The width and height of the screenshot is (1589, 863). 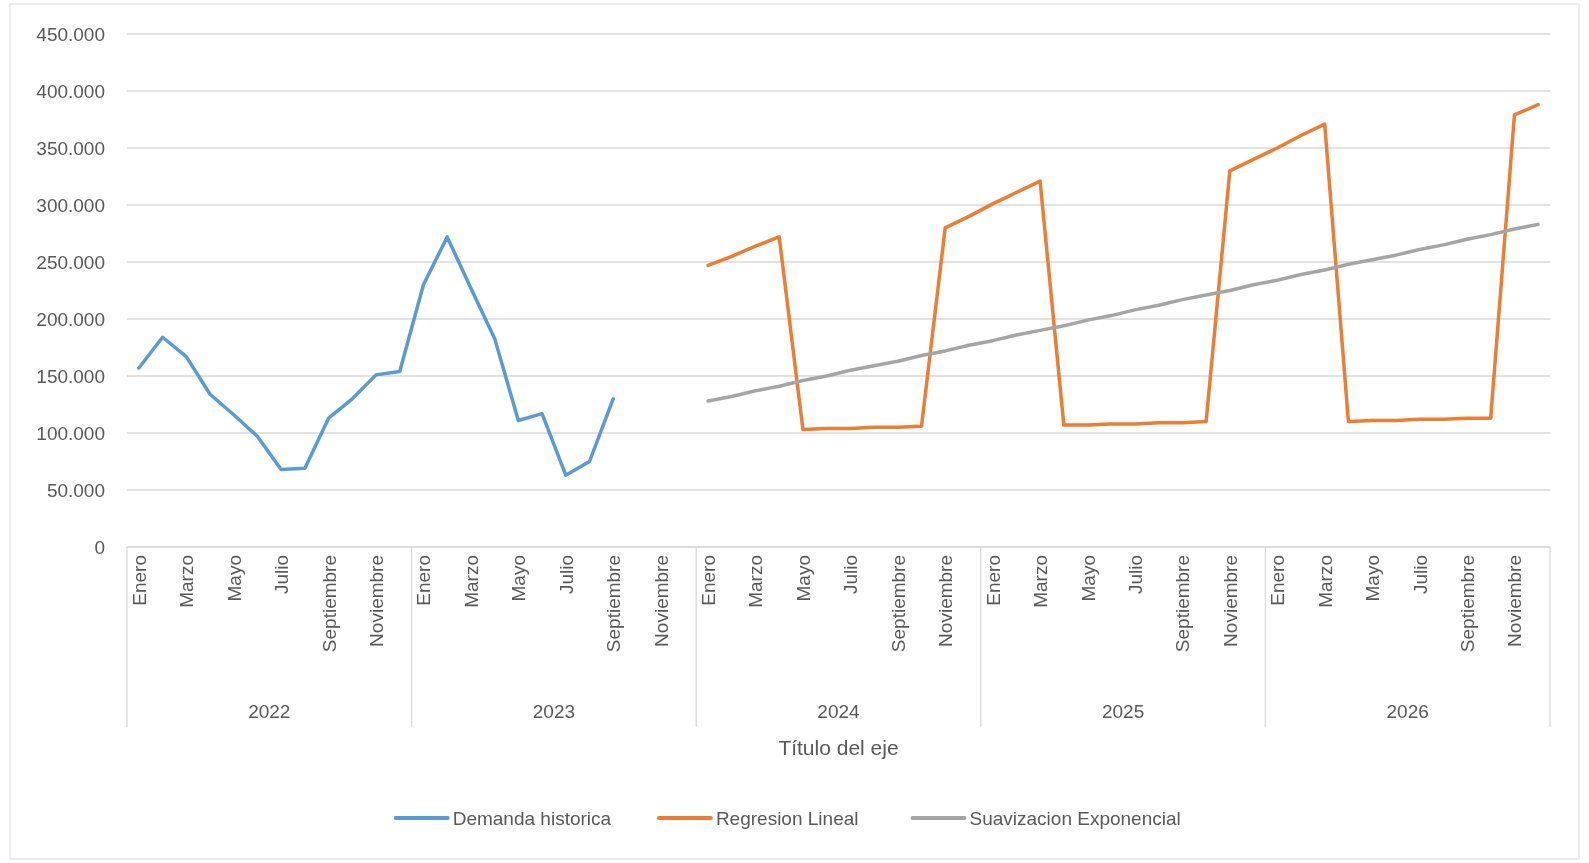 What do you see at coordinates (532, 818) in the screenshot?
I see `legend-label: Demanda historica` at bounding box center [532, 818].